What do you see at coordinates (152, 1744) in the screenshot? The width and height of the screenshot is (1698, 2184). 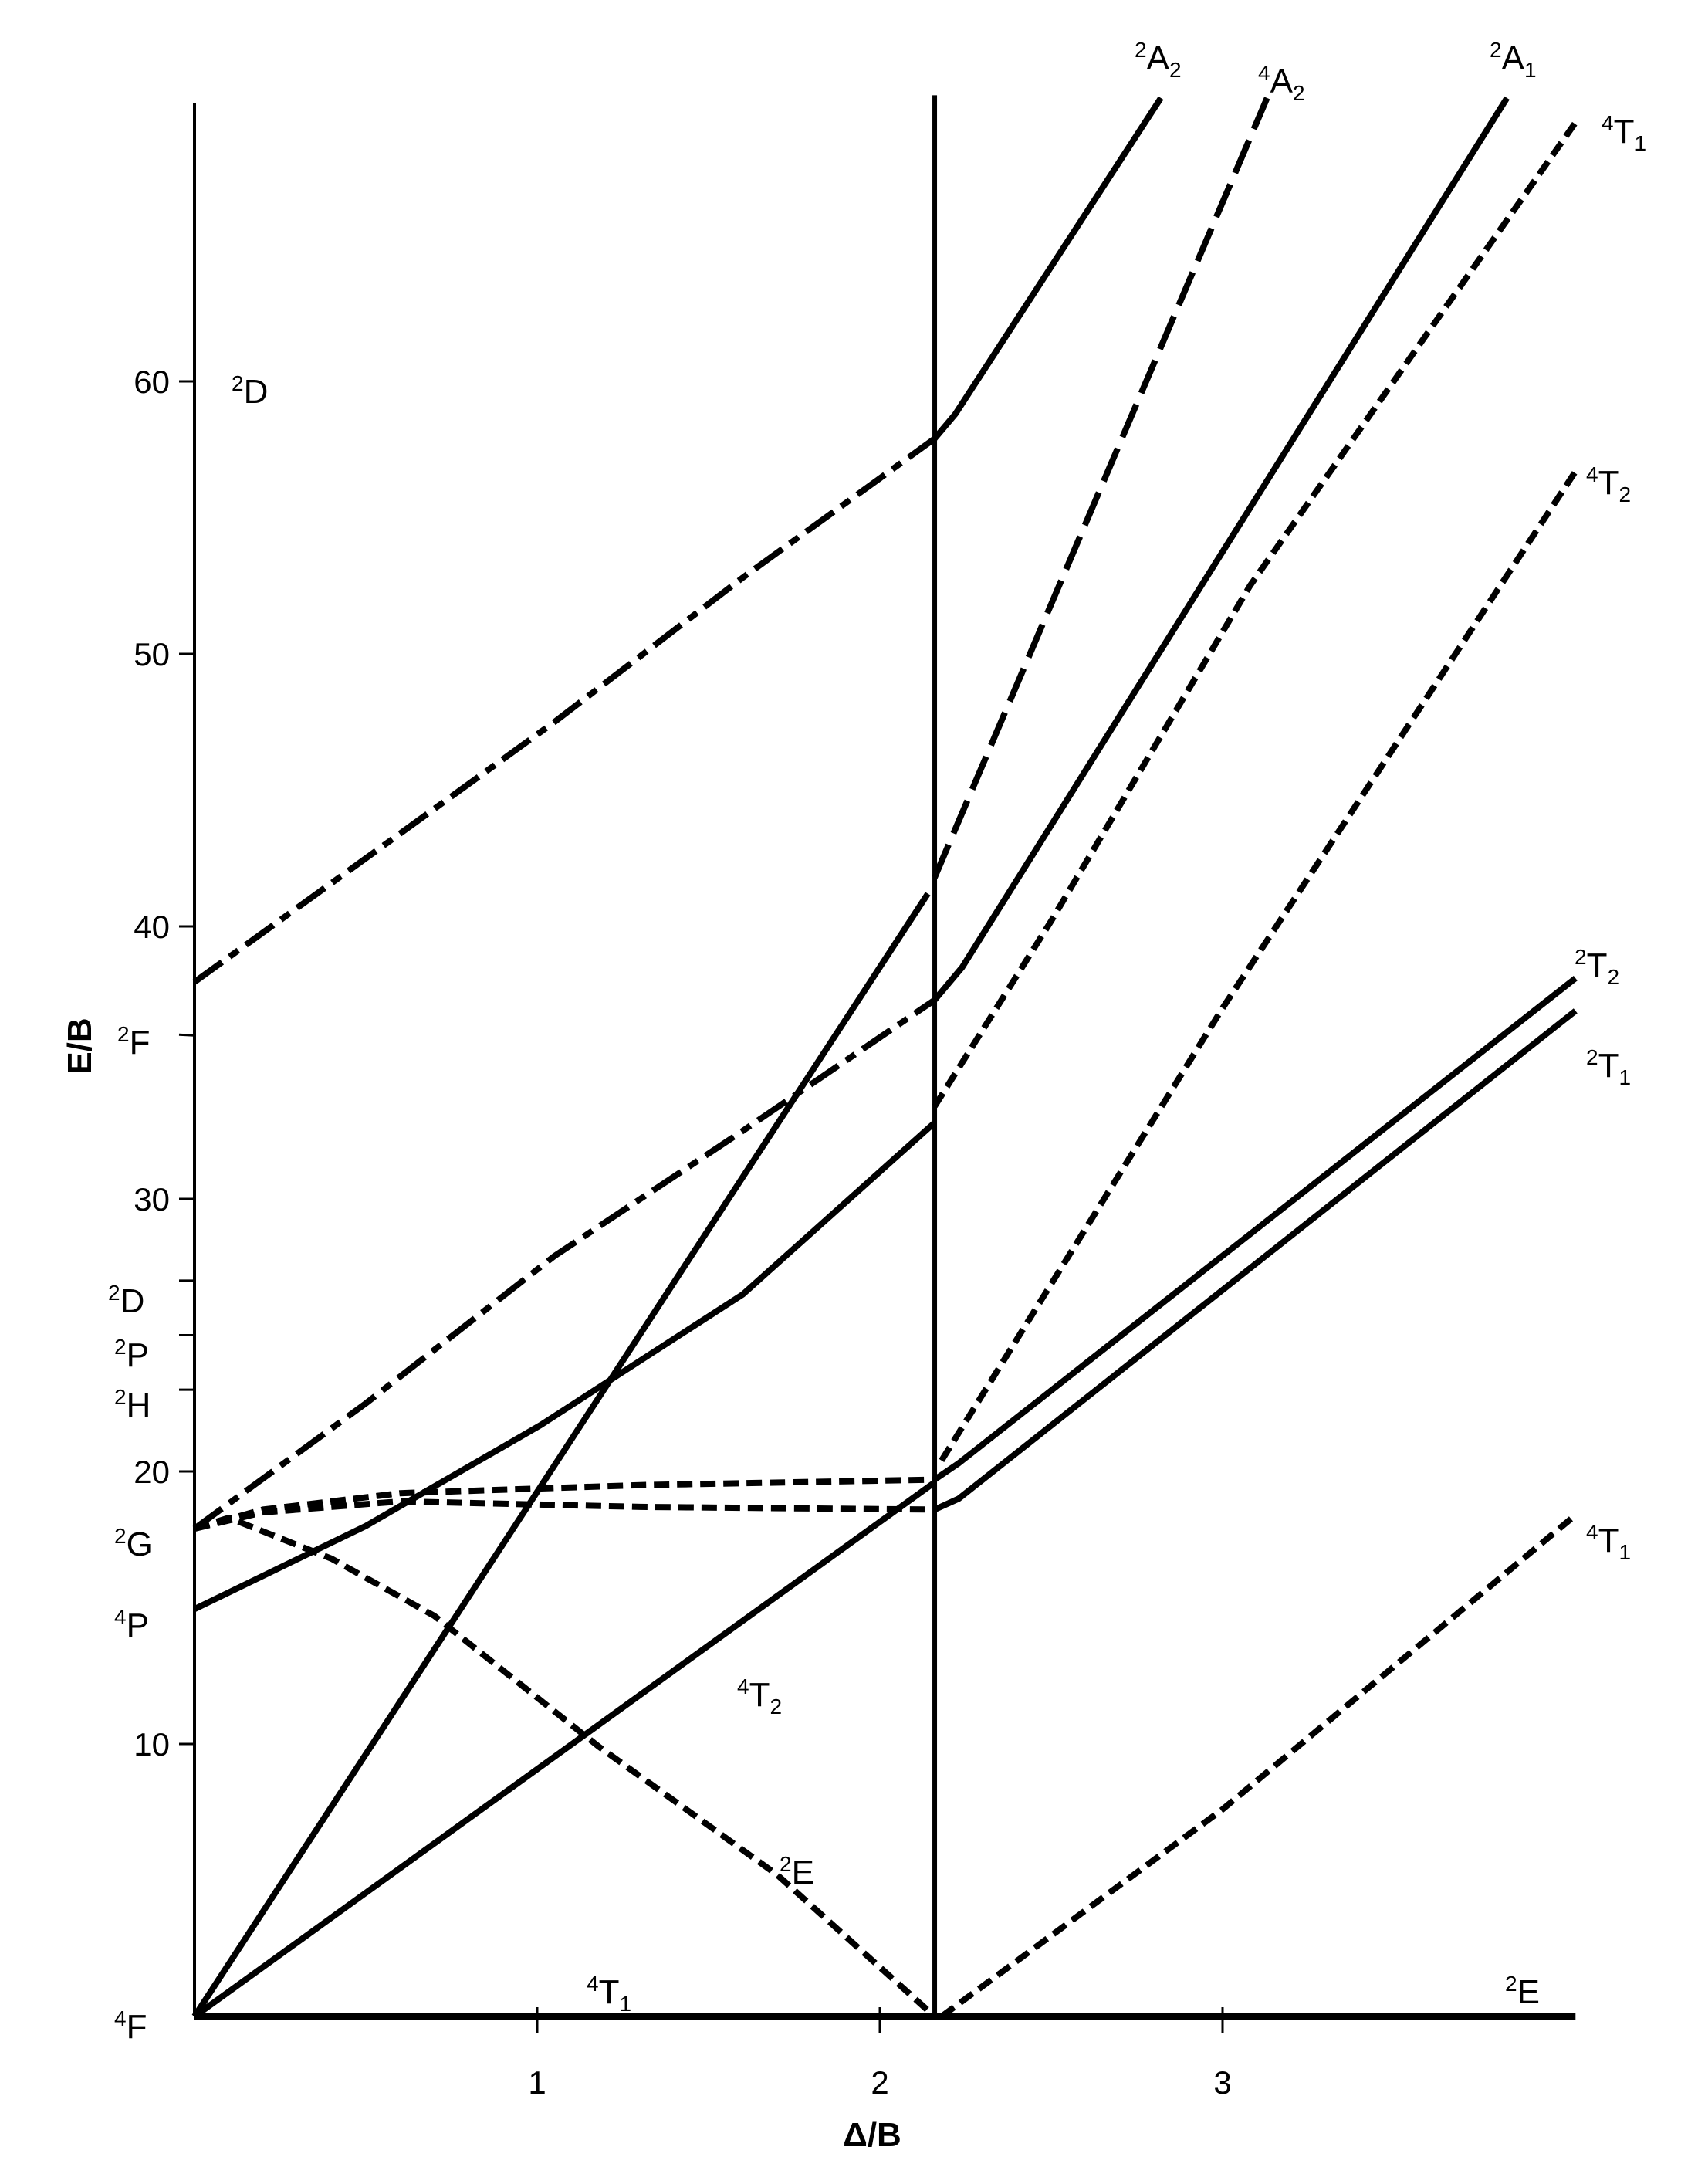 I see `y-tick-label: 10` at bounding box center [152, 1744].